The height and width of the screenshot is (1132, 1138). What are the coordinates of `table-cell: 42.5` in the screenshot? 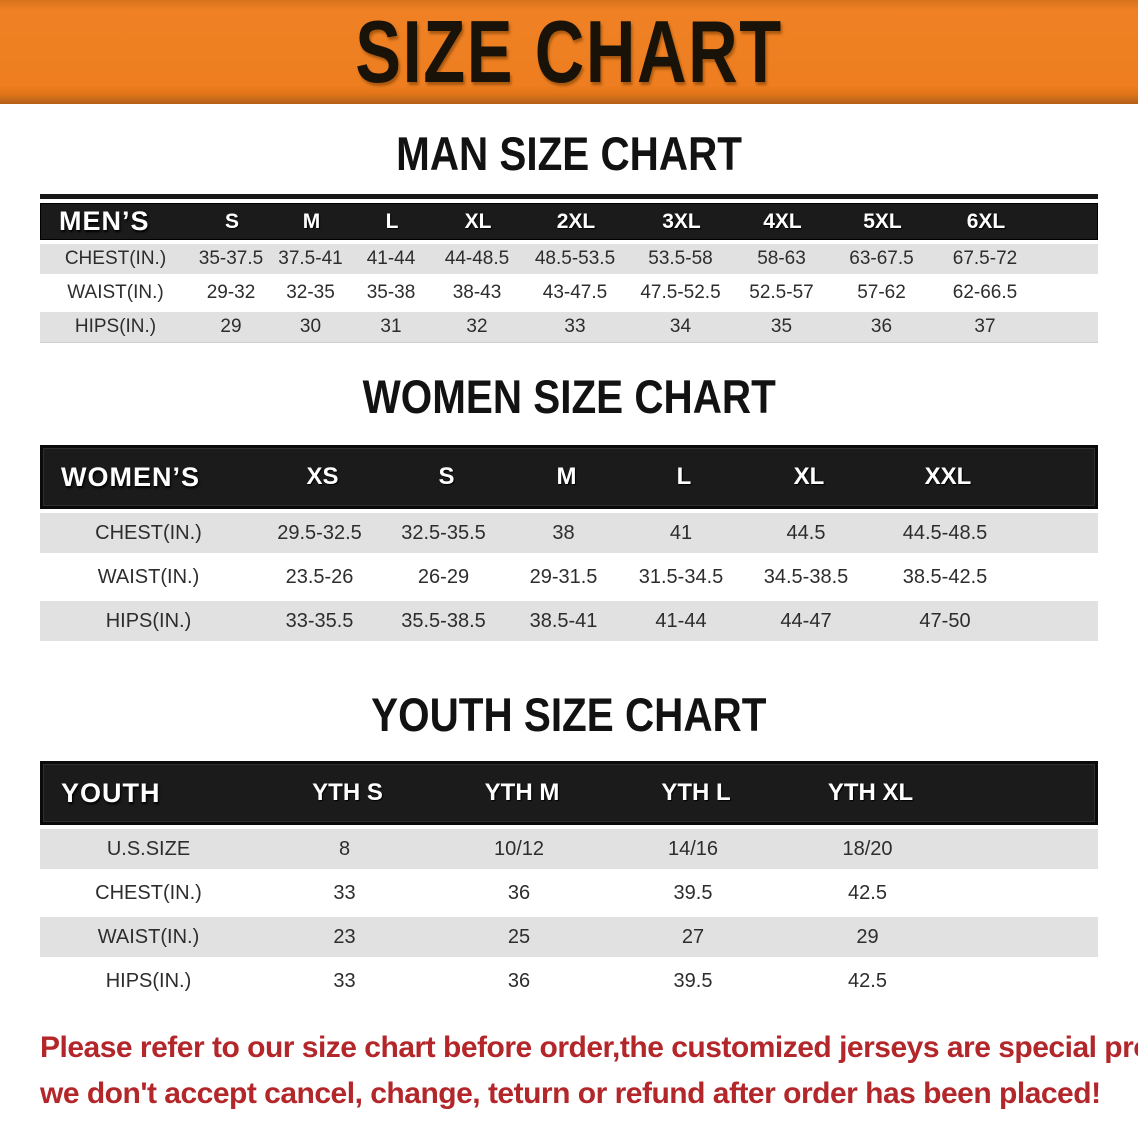 It's located at (867, 892).